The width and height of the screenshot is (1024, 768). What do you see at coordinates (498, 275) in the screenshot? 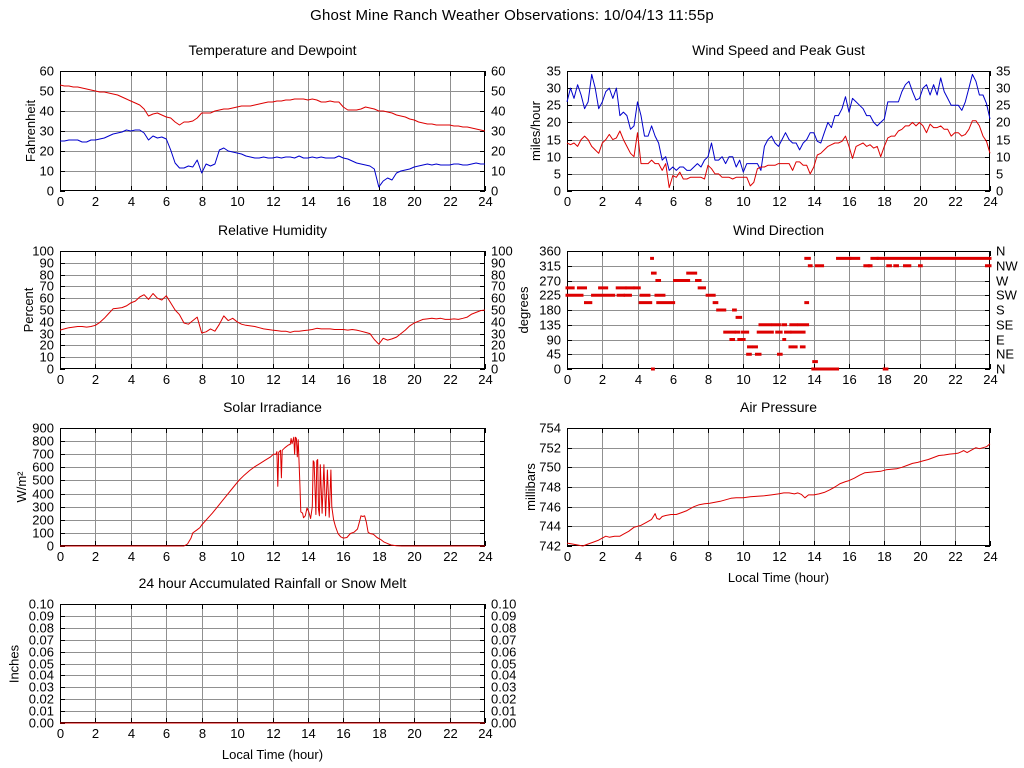
I see `svg-text: 80` at bounding box center [498, 275].